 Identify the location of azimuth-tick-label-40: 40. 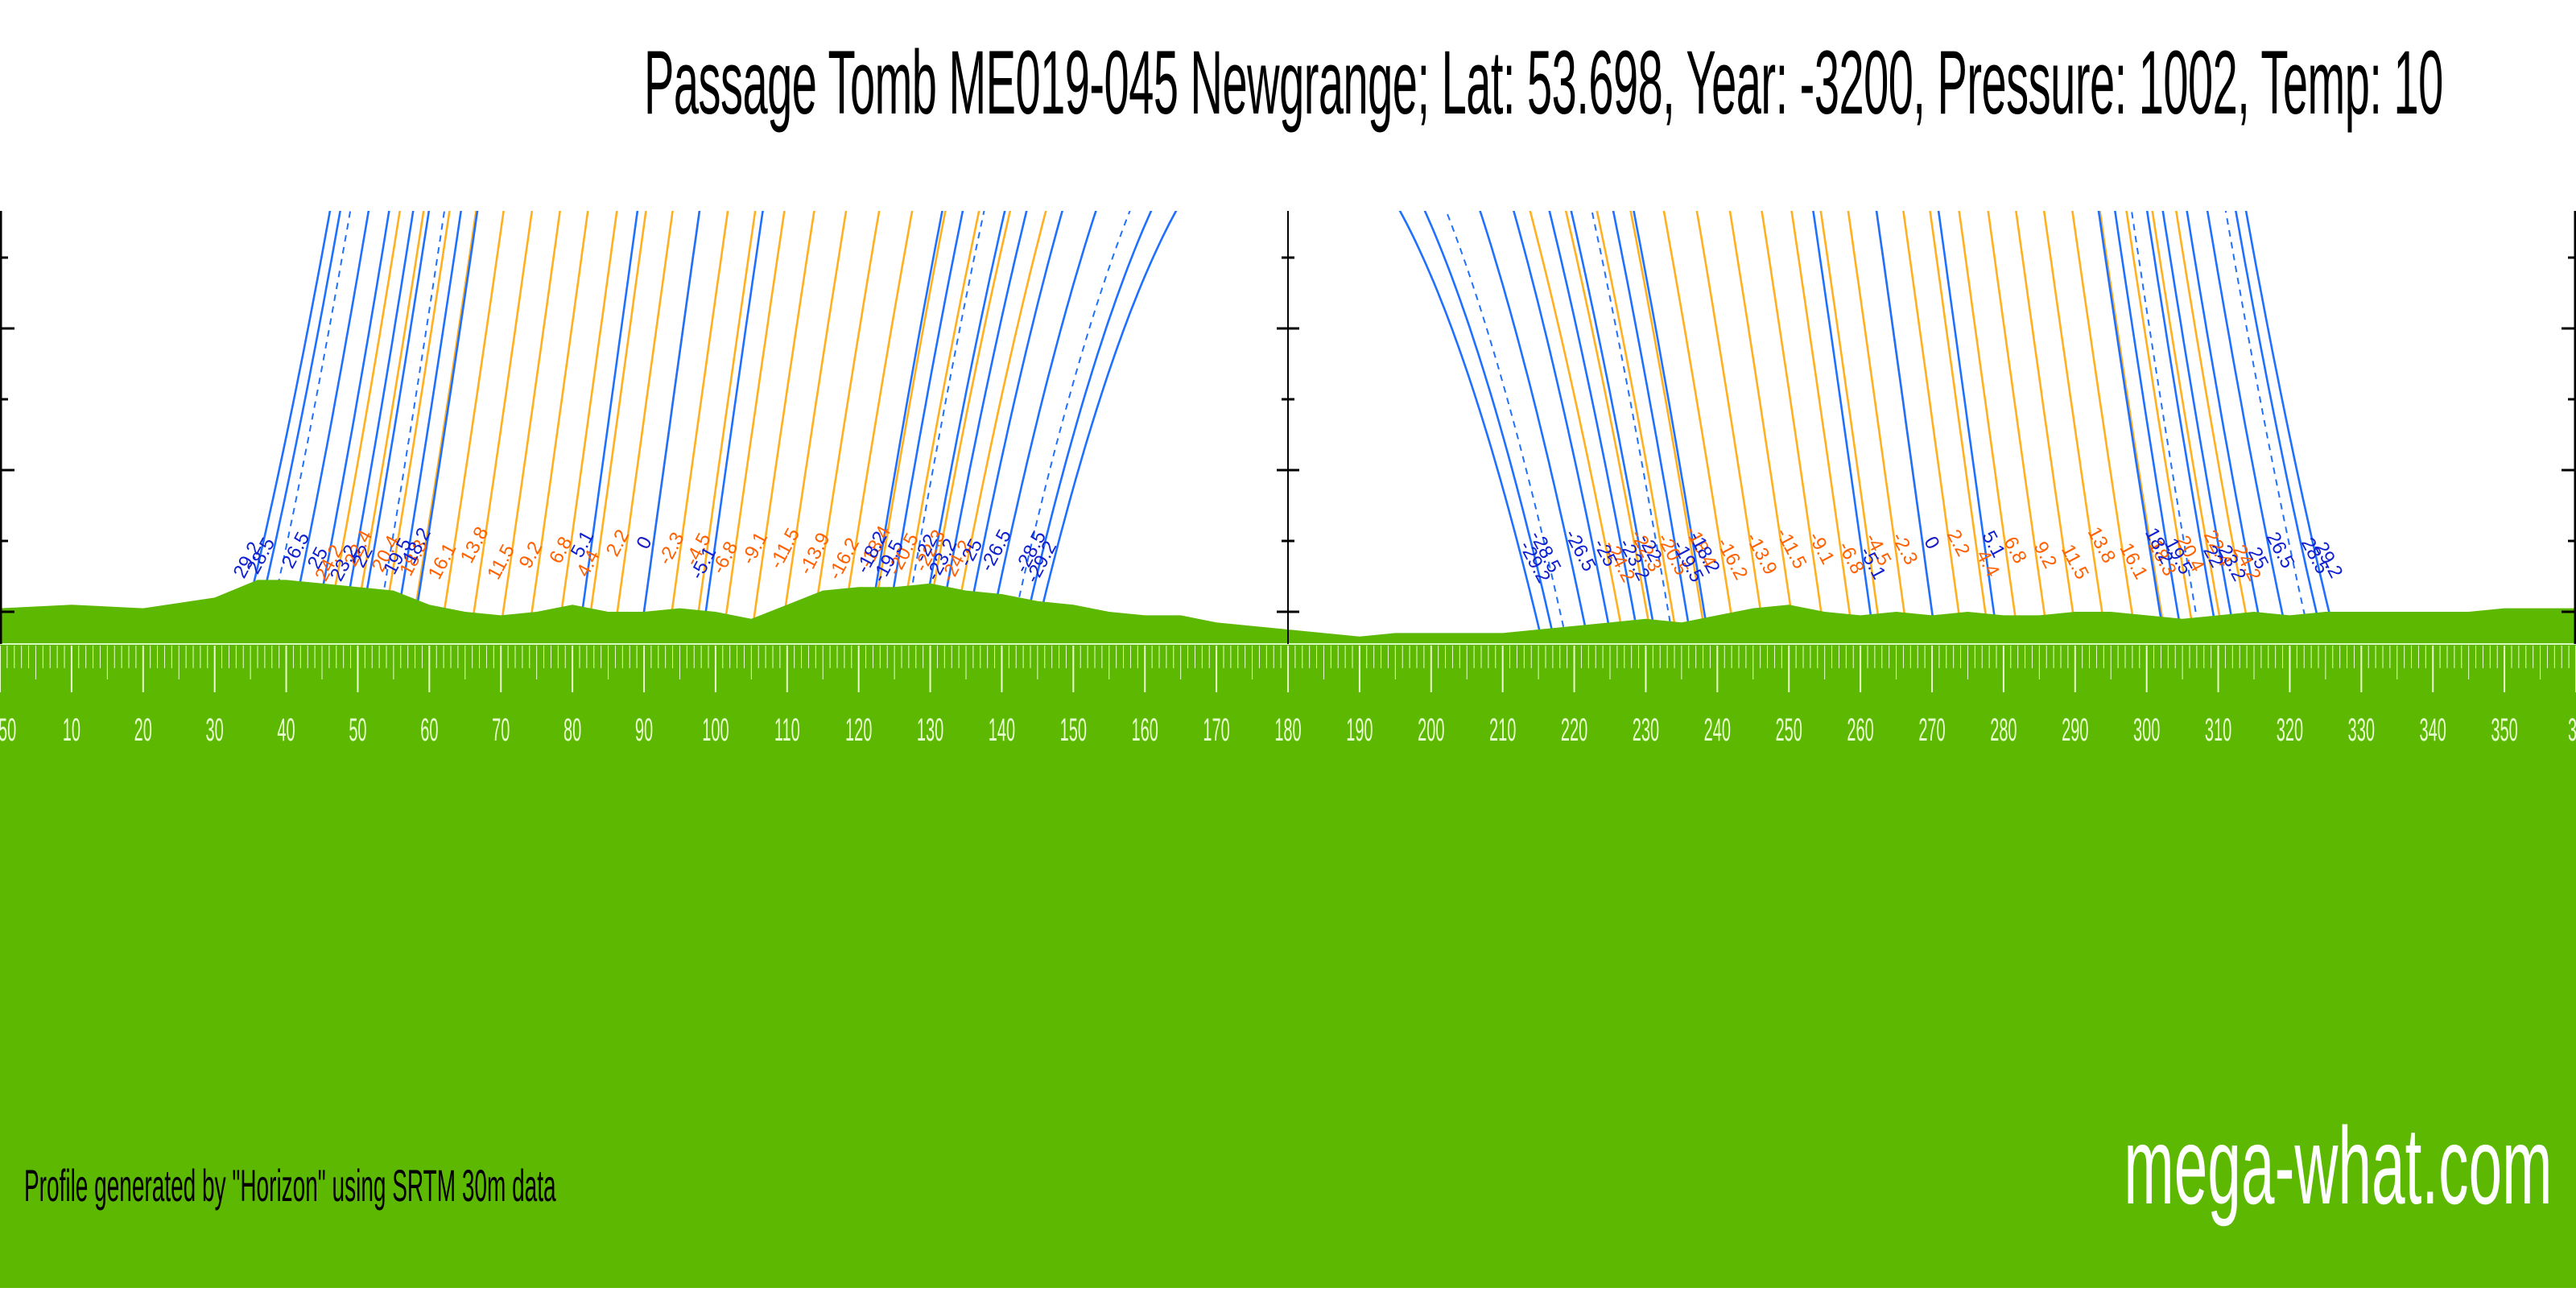
(286, 729).